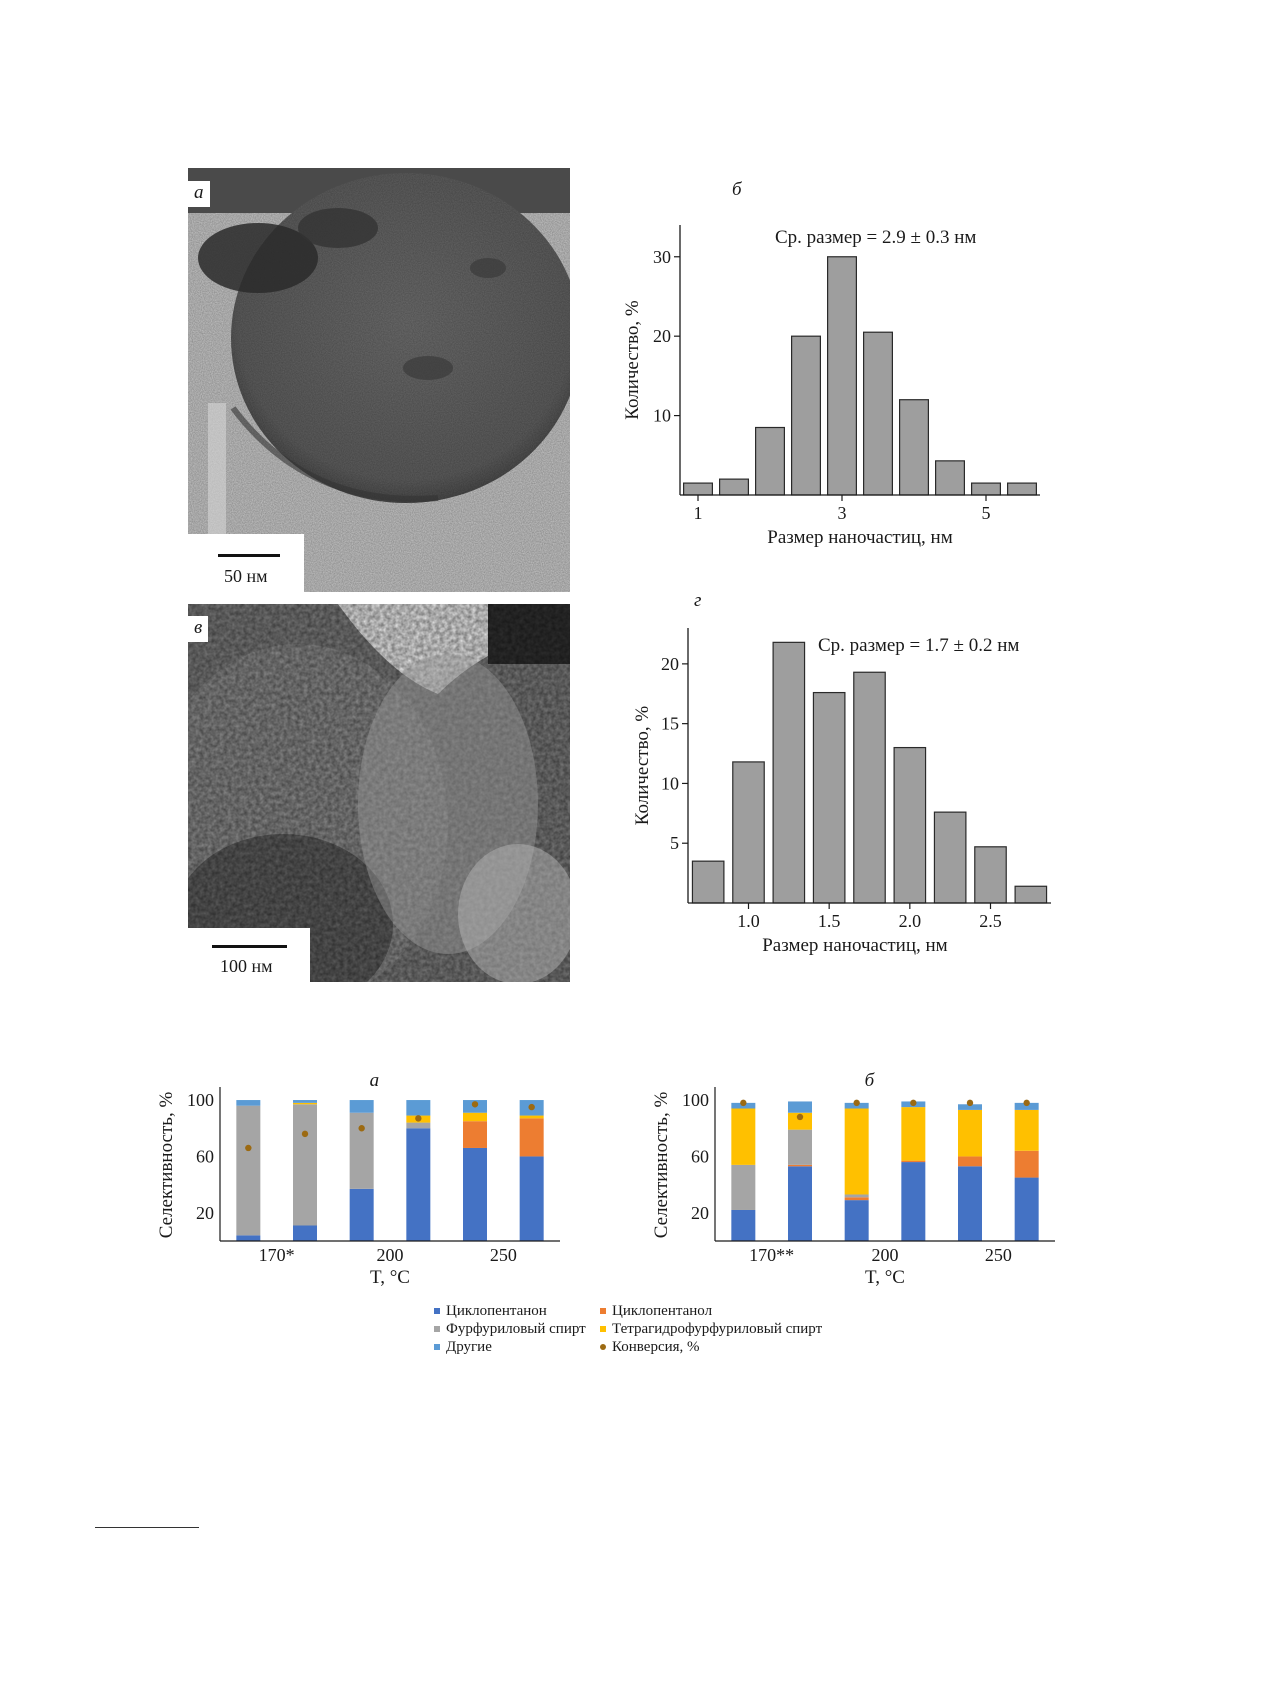 The height and width of the screenshot is (1683, 1270). I want to click on legend-label-conversion: Конверсия, %, so click(656, 1347).